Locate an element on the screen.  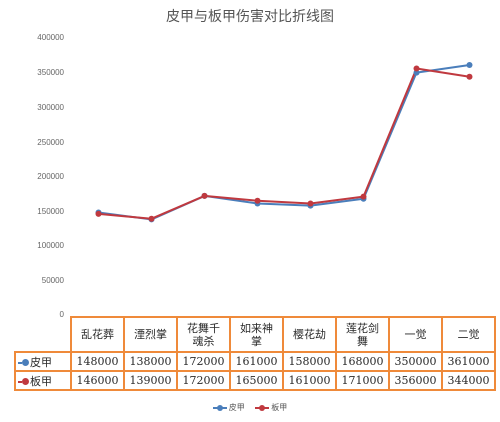
table-cell: 350000 is located at coordinates (415, 361).